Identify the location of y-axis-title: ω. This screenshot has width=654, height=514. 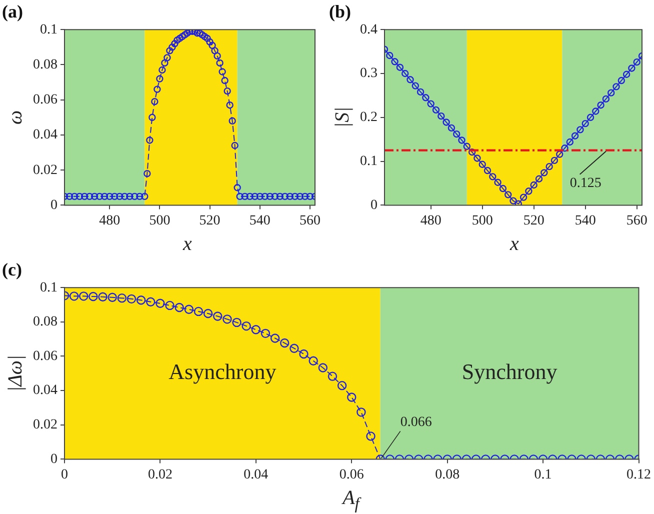
(15, 117).